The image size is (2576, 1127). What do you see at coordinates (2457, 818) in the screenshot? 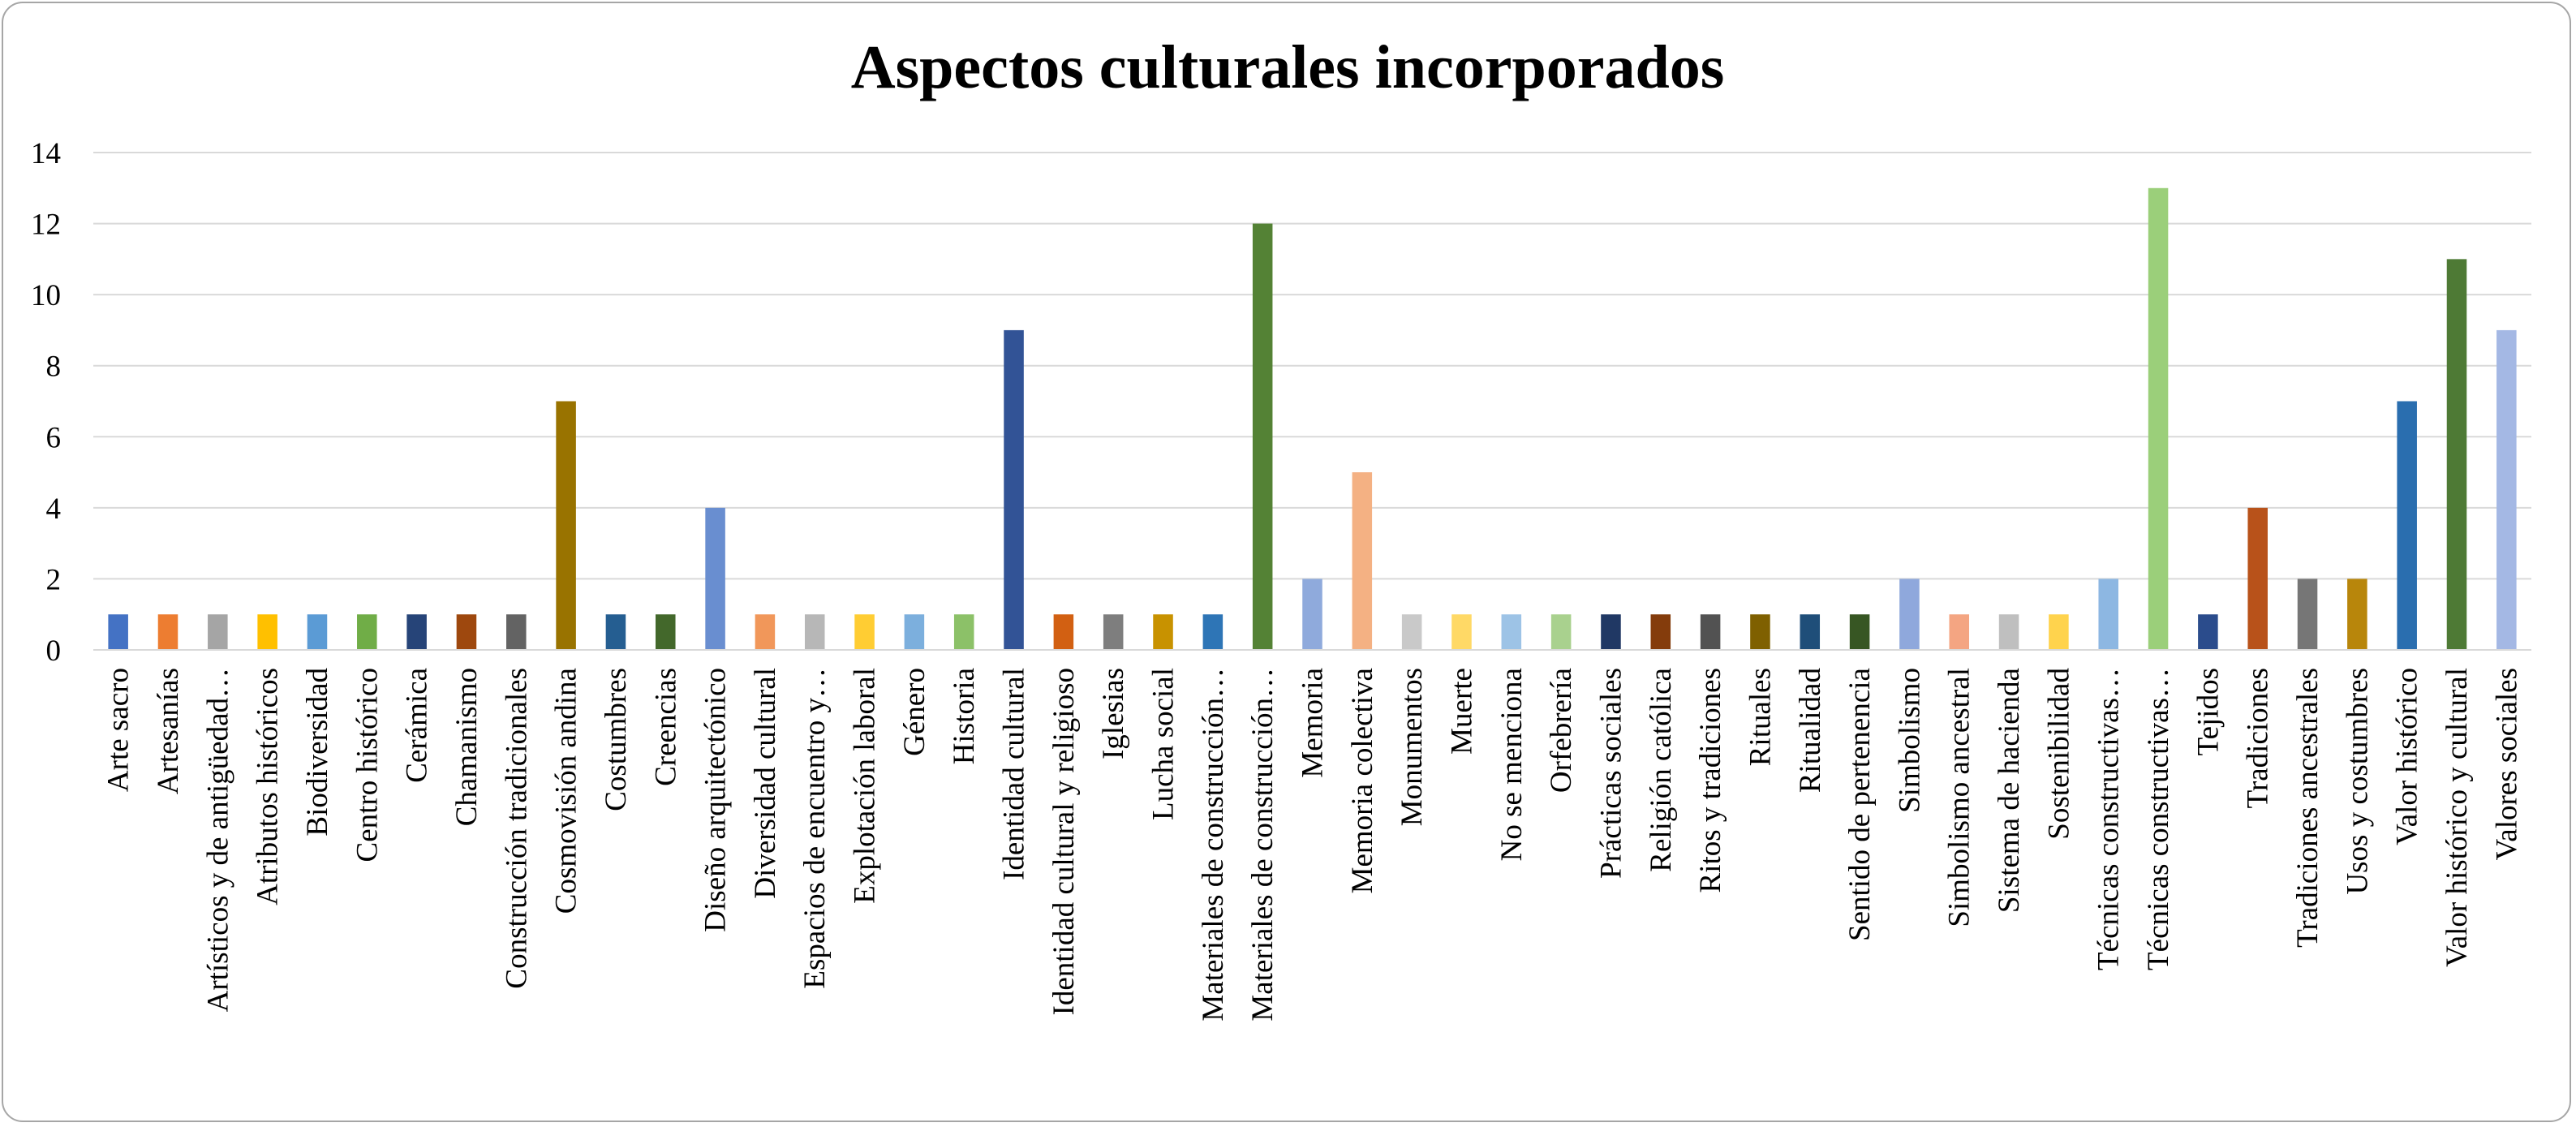
I see `x-category-label: Valor histórico y cultural` at bounding box center [2457, 818].